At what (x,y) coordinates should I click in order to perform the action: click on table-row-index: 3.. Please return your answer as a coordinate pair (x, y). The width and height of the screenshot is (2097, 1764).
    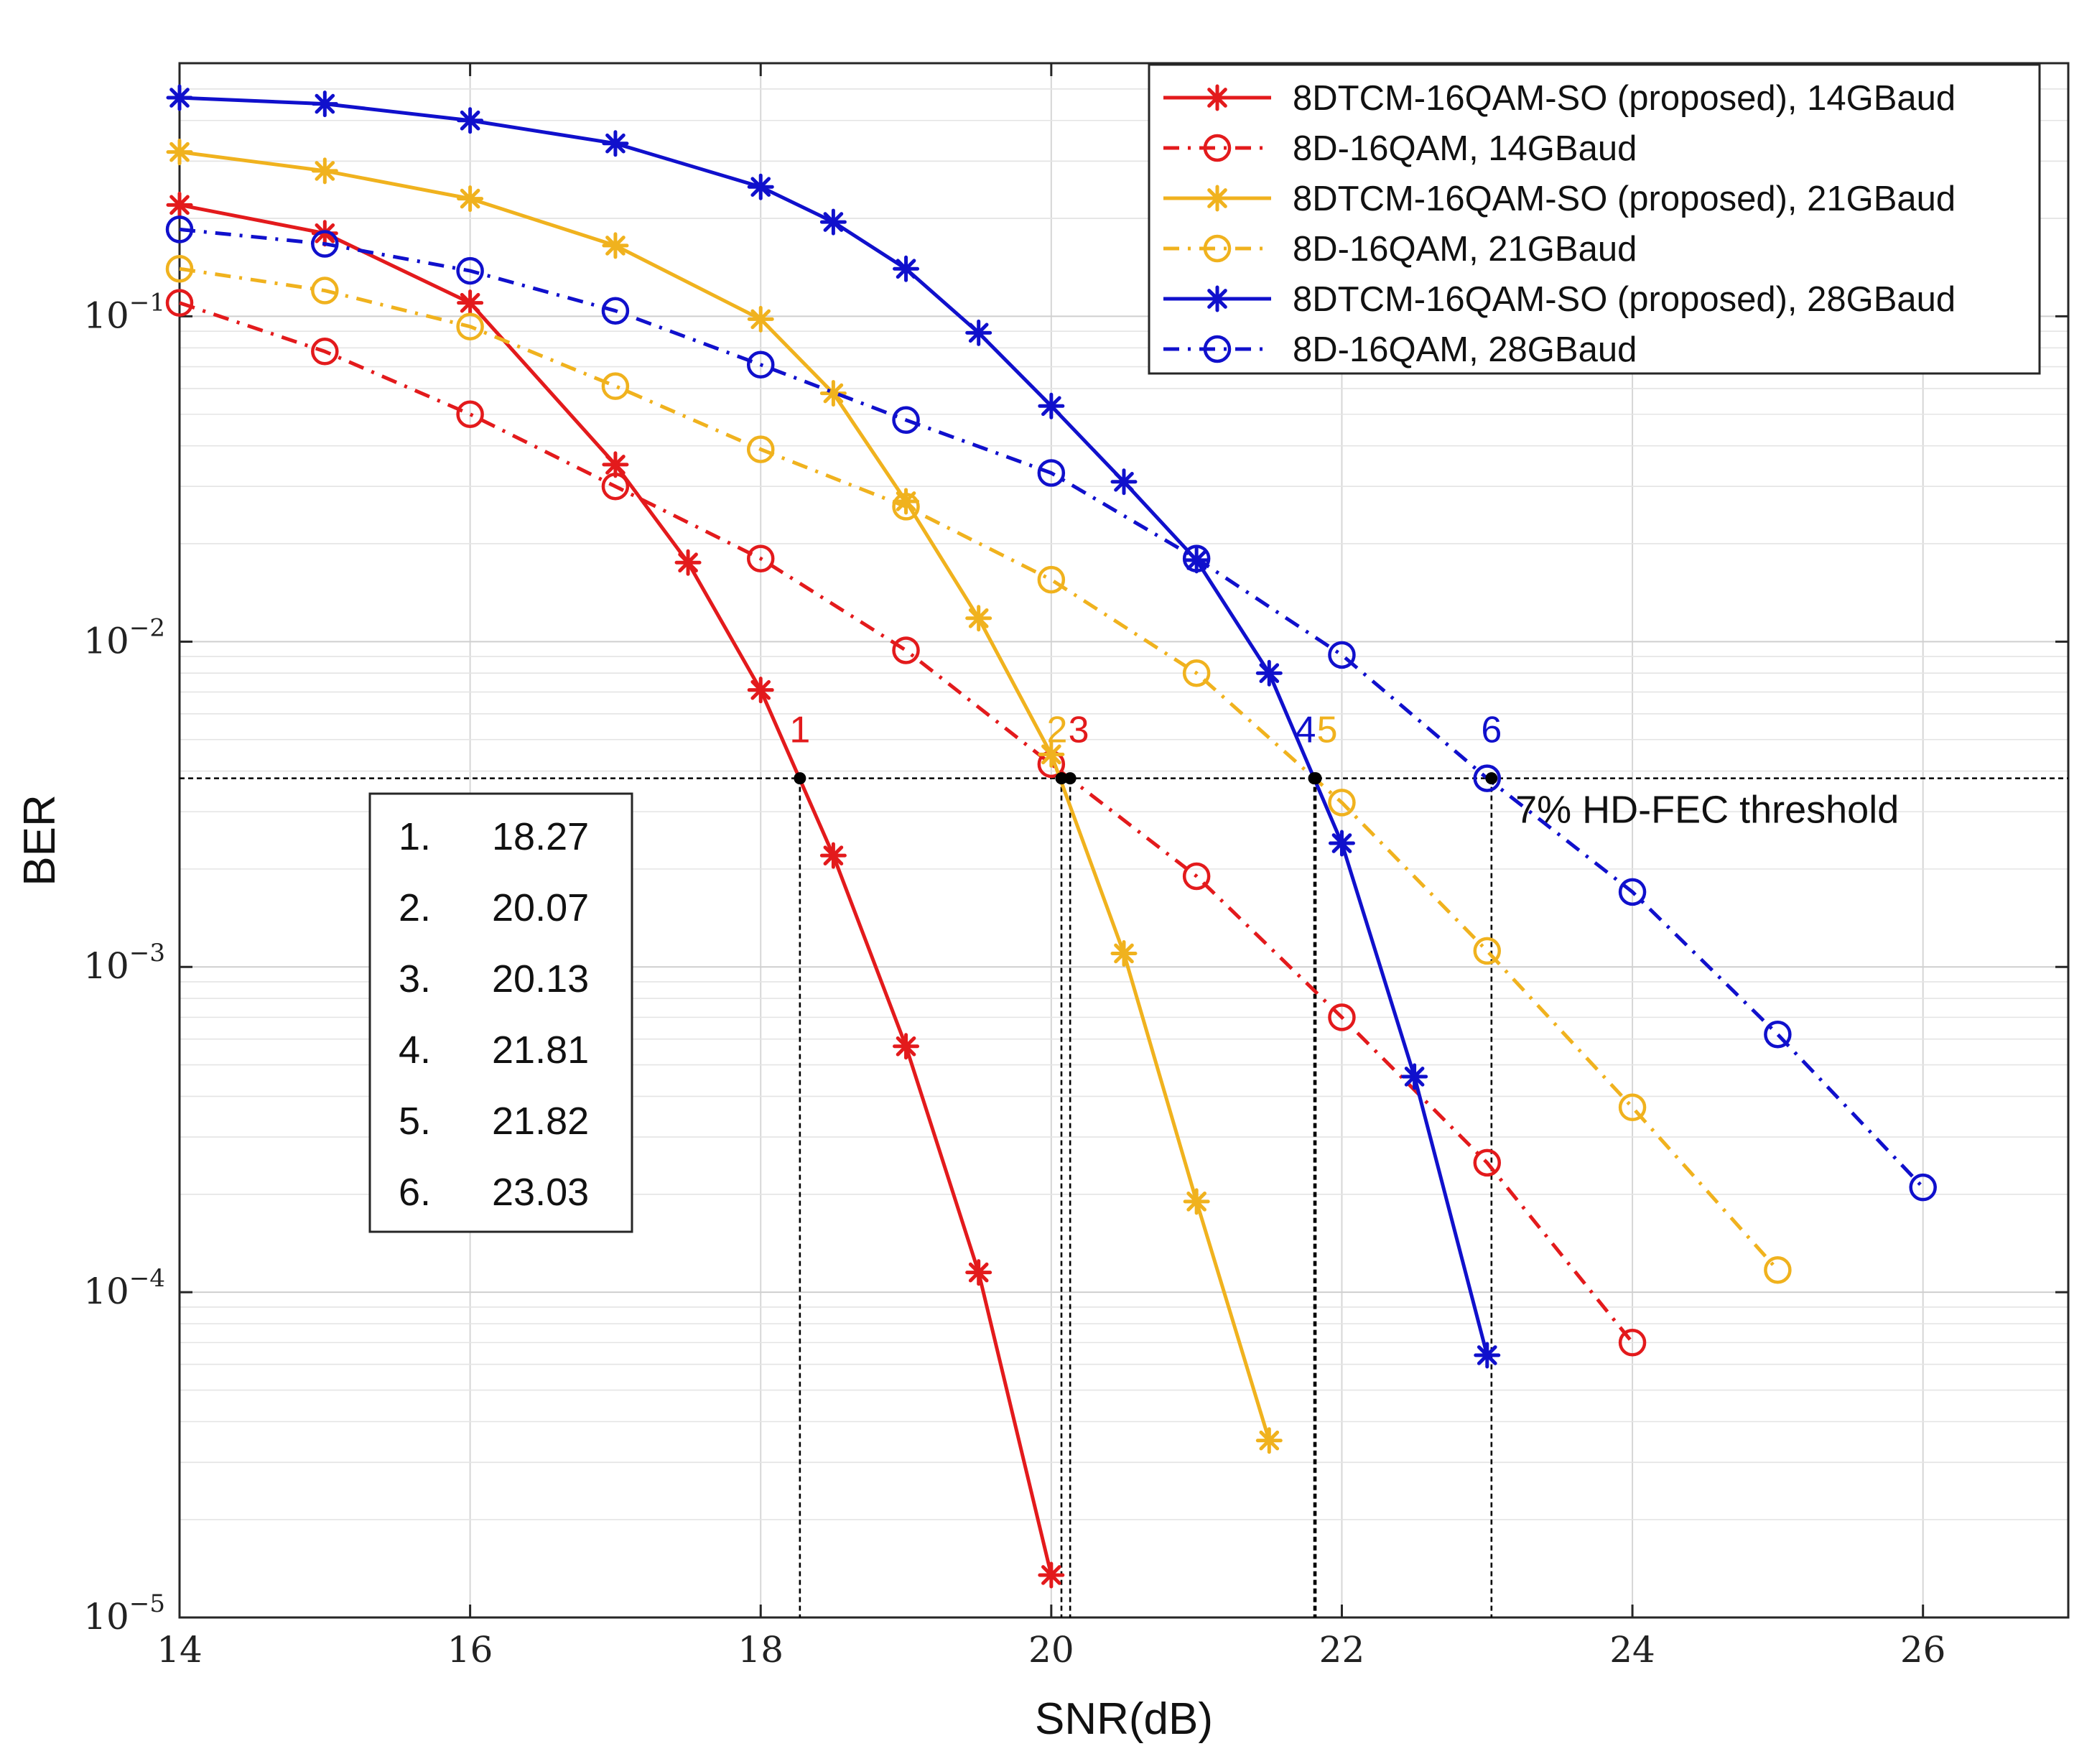
    Looking at the image, I should click on (415, 979).